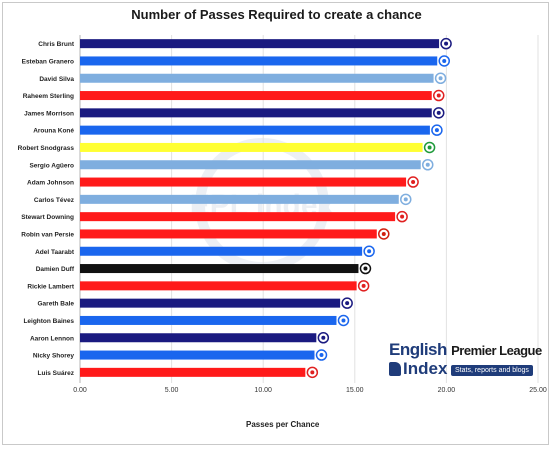 The image size is (553, 449). I want to click on x-tick-label: 5.00, so click(172, 390).